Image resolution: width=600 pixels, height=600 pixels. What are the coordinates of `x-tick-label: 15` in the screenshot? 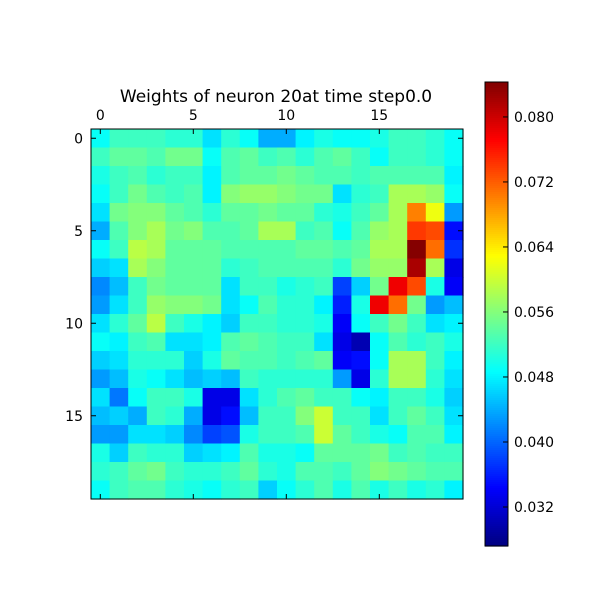 It's located at (379, 116).